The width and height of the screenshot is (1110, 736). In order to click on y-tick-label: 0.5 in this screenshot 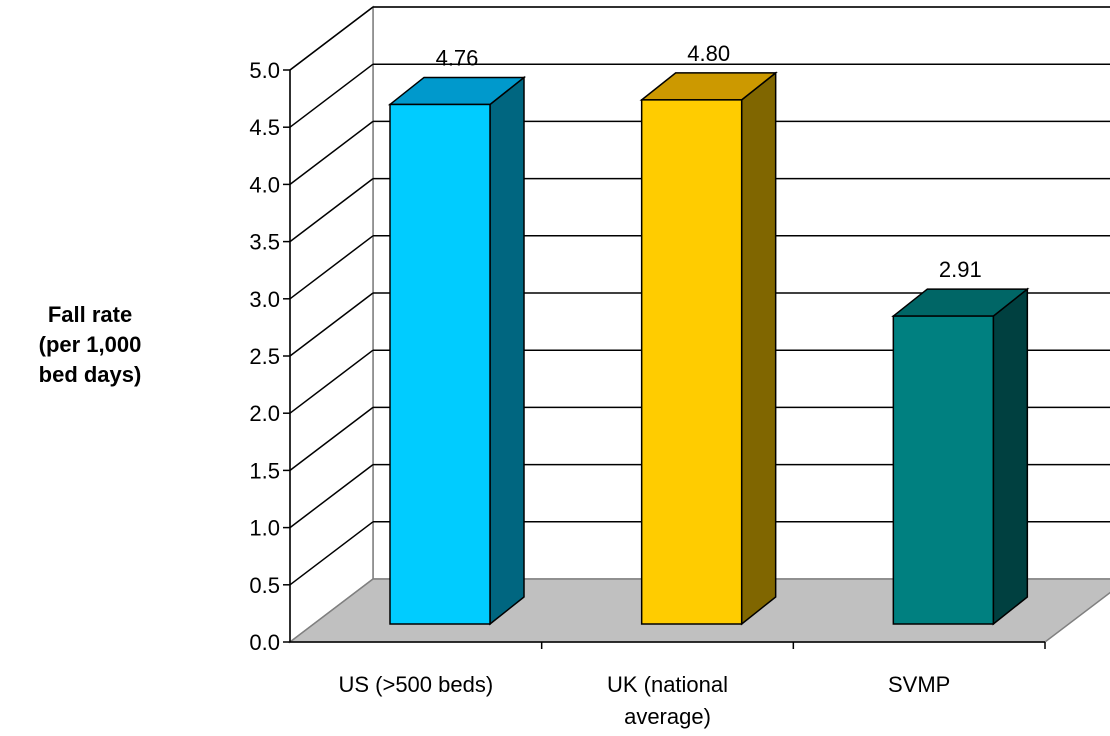, I will do `click(264, 585)`.